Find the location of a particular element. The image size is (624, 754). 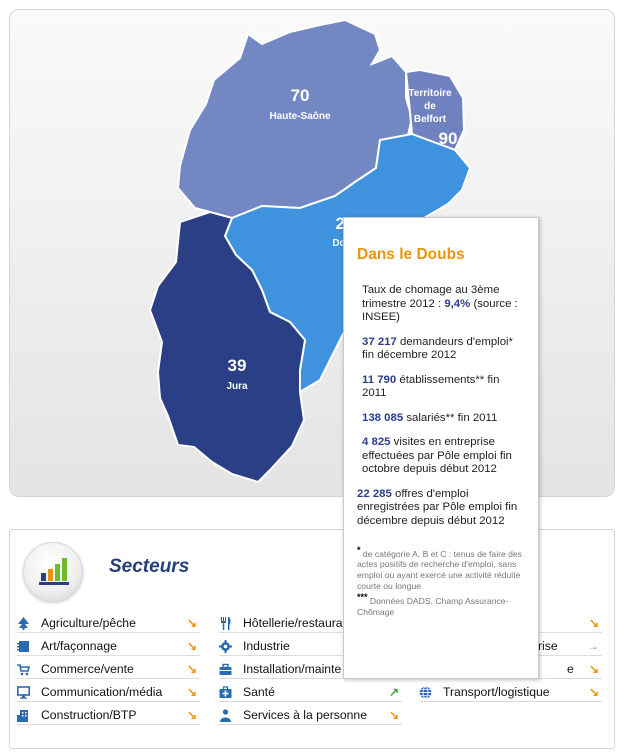

medical-kit-icon is located at coordinates (225, 692).